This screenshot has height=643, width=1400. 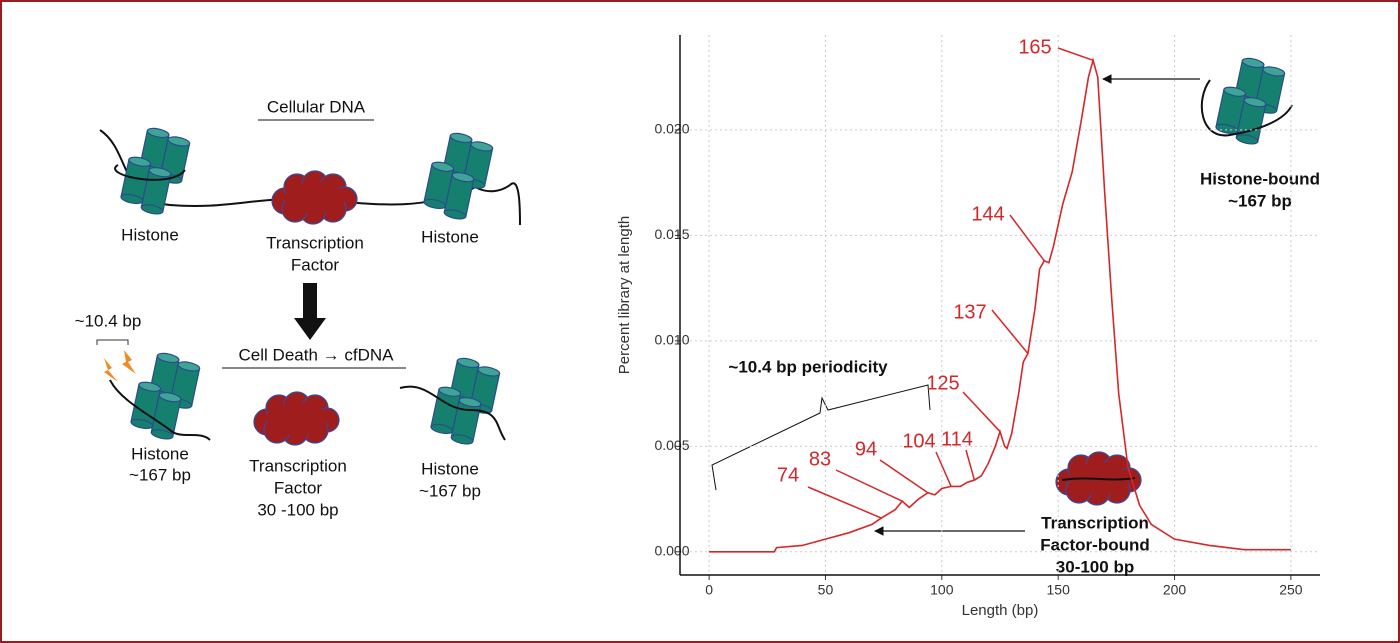 What do you see at coordinates (671, 551) in the screenshot?
I see `y-tick-label: 0.000` at bounding box center [671, 551].